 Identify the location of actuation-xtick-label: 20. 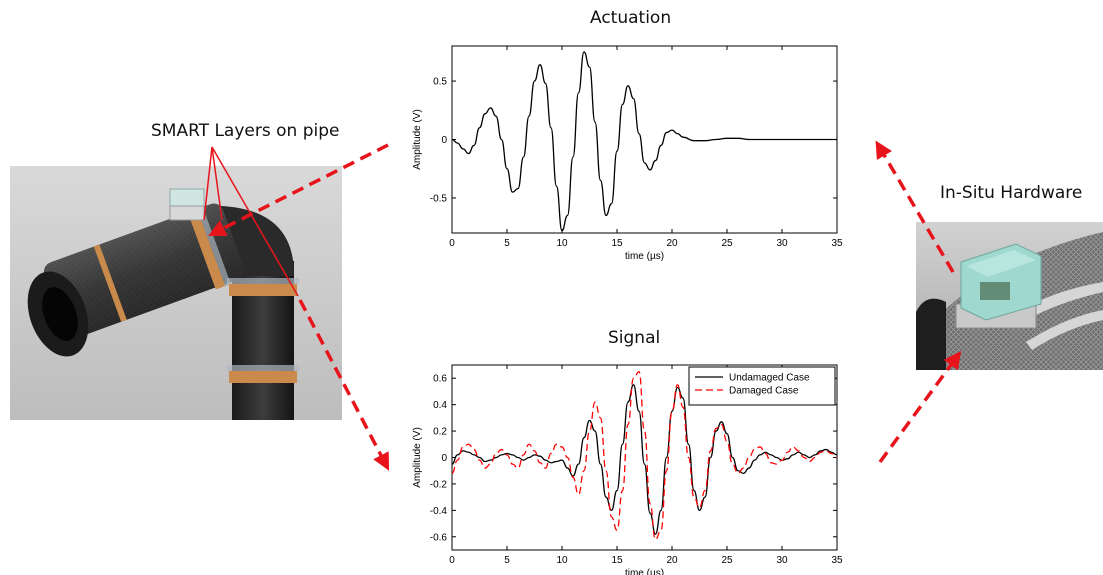
(672, 243).